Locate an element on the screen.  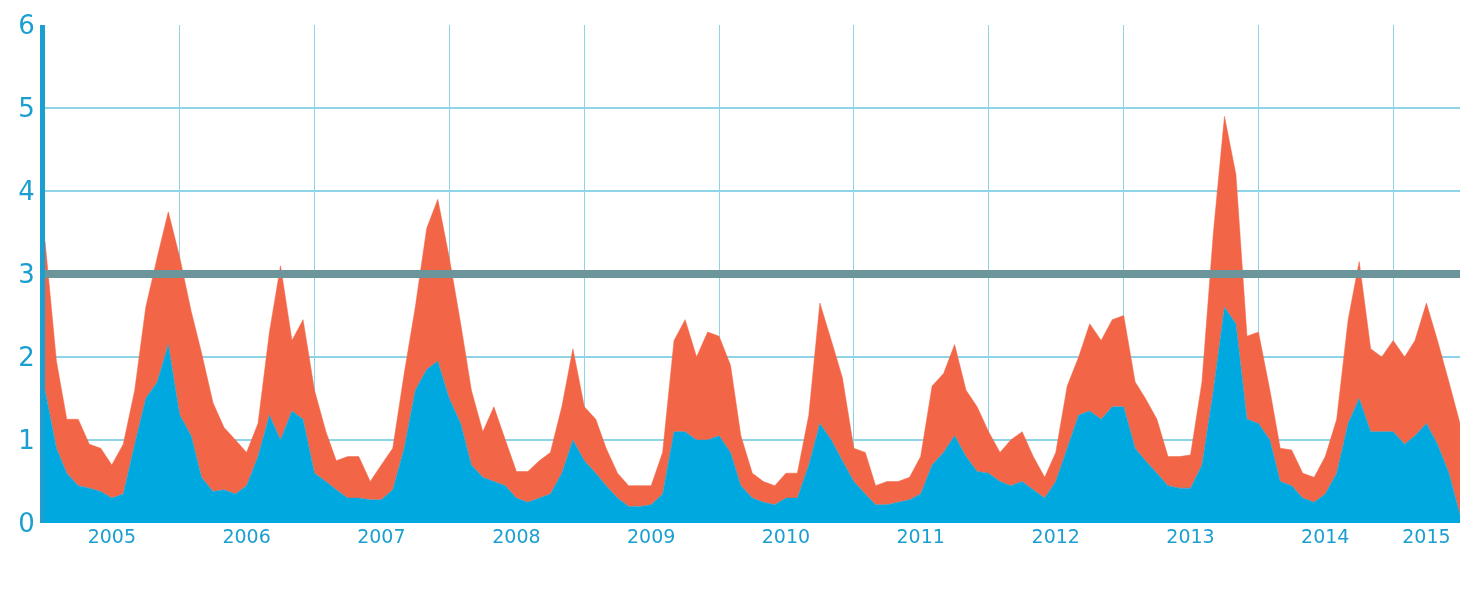
y-tick-label: 5 is located at coordinates (26, 108).